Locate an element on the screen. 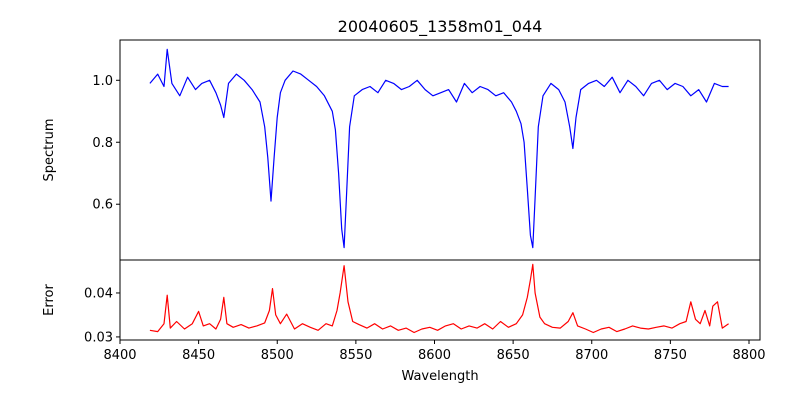  error-x-tick-label: 8600 is located at coordinates (434, 355).